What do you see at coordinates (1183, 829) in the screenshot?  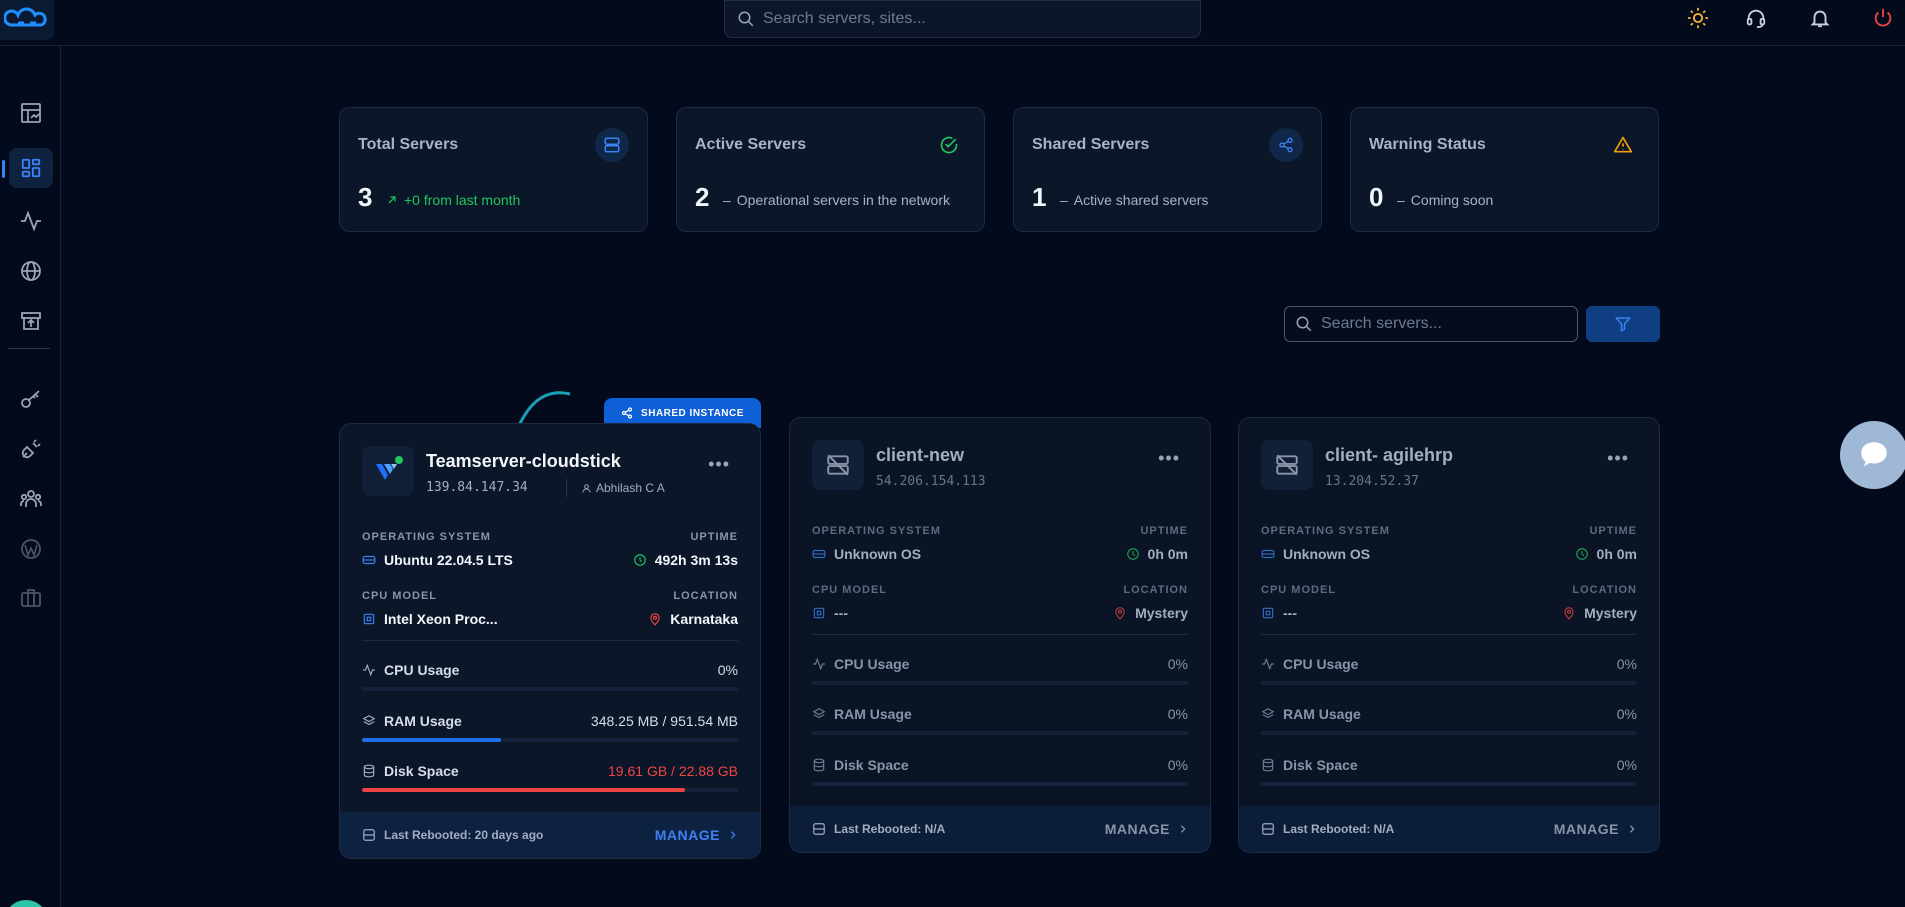 I see `chevron-right-icon` at bounding box center [1183, 829].